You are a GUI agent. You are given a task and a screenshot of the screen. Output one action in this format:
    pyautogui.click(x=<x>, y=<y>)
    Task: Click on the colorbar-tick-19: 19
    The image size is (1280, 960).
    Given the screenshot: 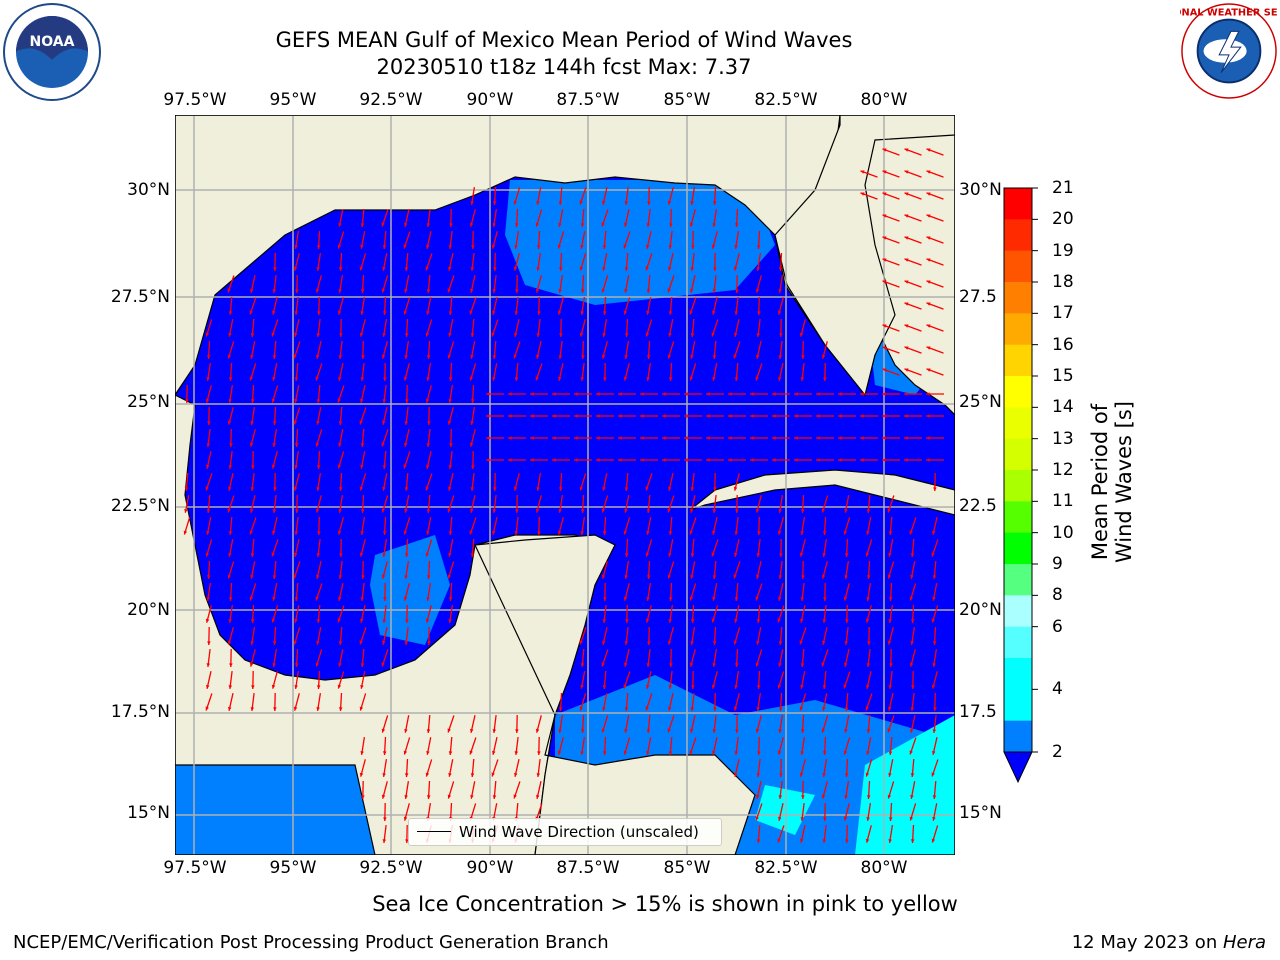 What is the action you would take?
    pyautogui.click(x=1063, y=250)
    